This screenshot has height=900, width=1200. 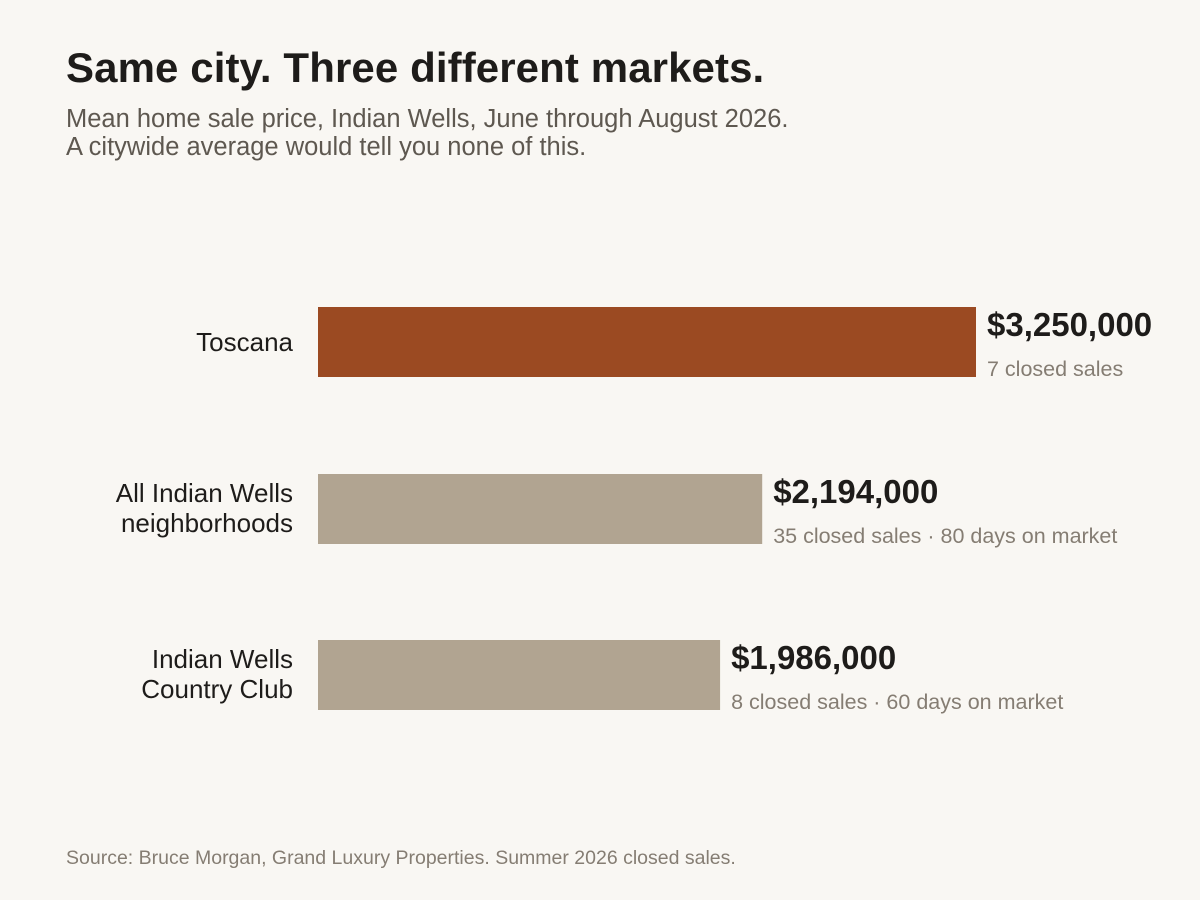 What do you see at coordinates (897, 702) in the screenshot?
I see `detail-label-2: 8 closed sales · 60 days on market` at bounding box center [897, 702].